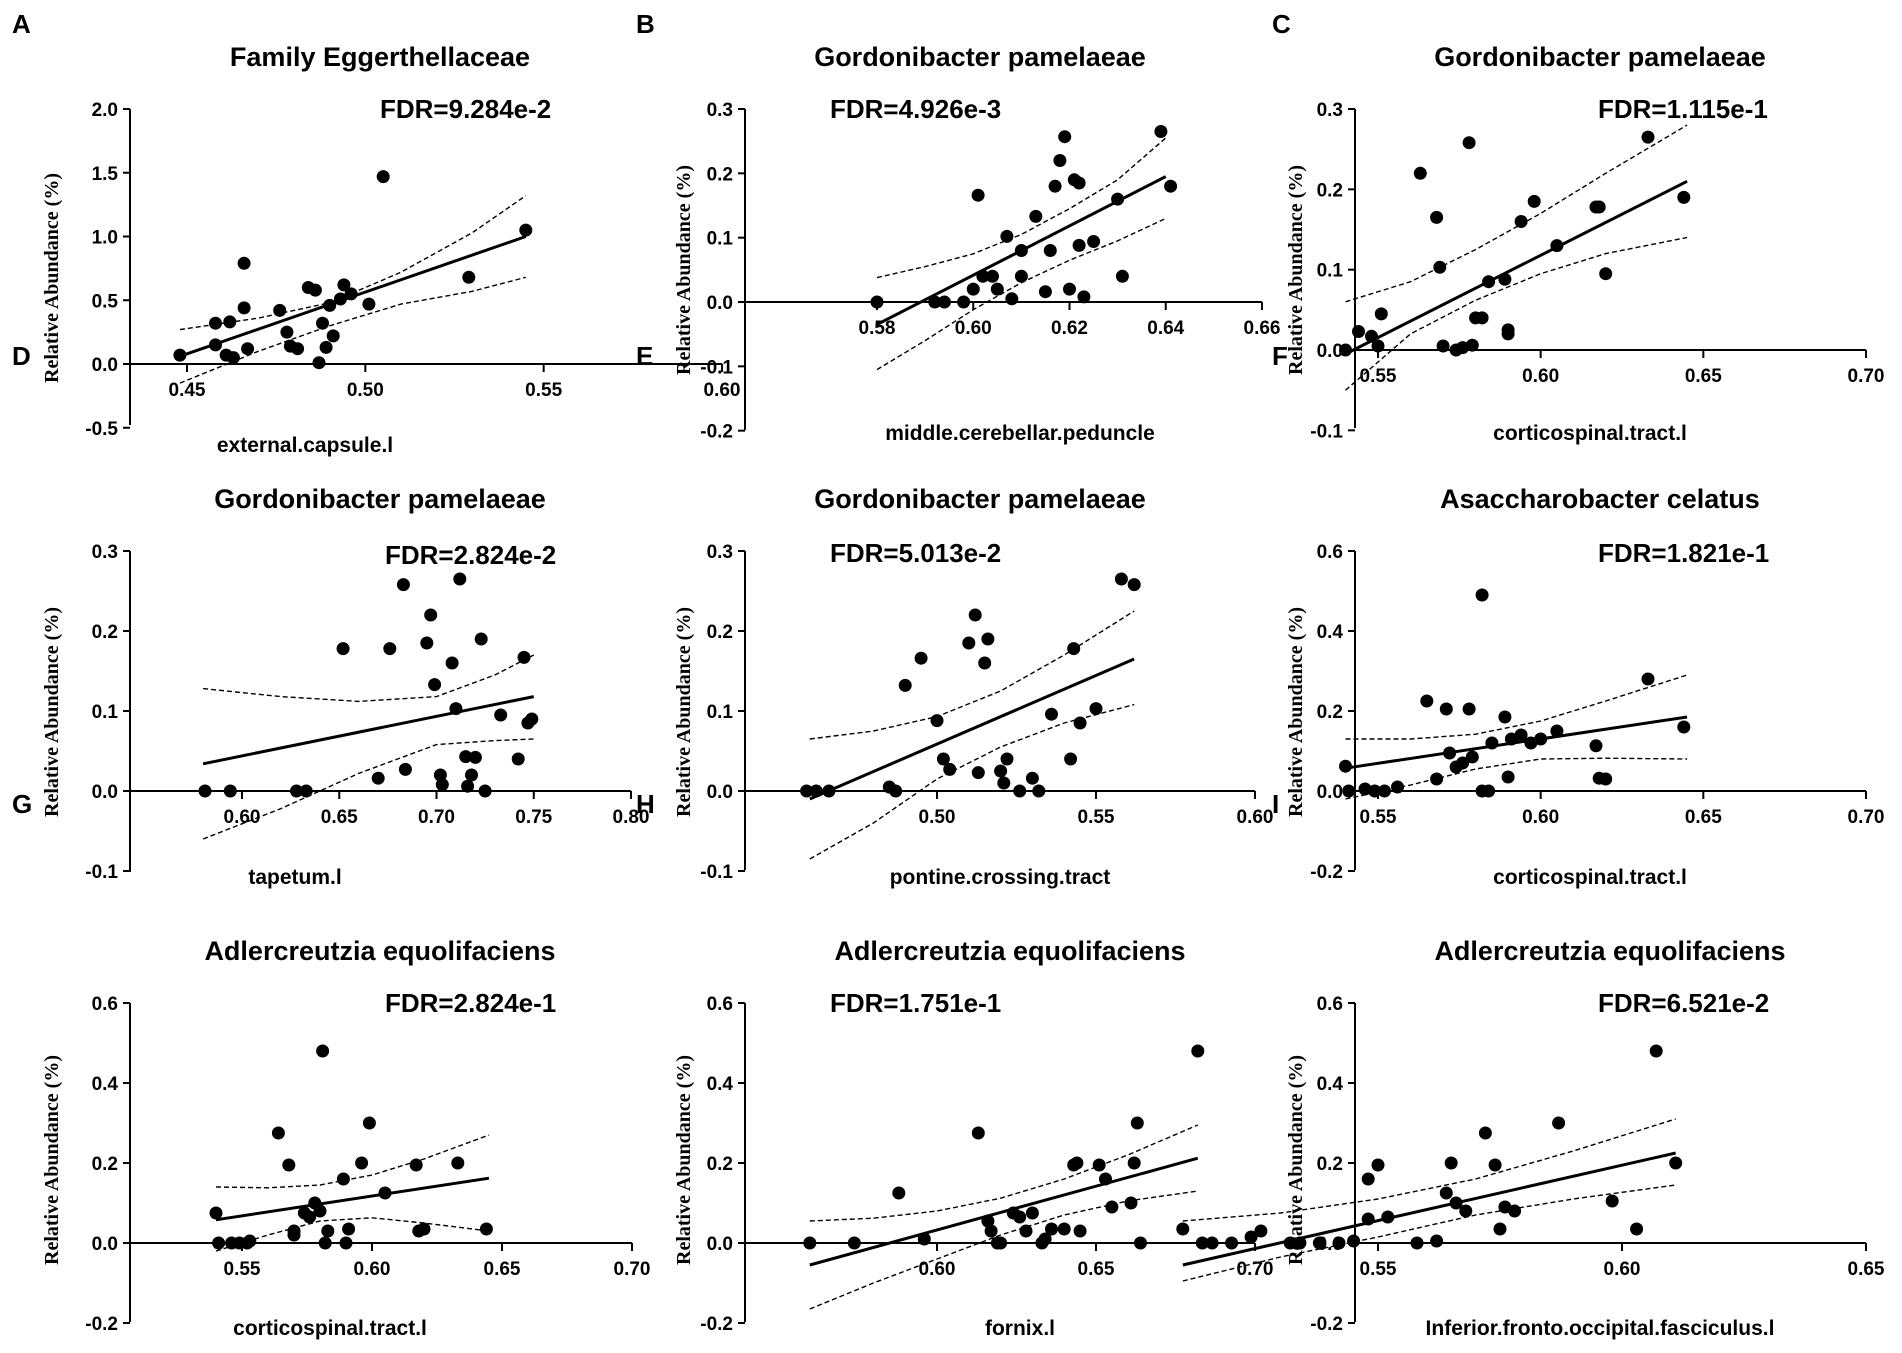  Describe the element at coordinates (1326, 431) in the screenshot. I see `y-tick-label: -0.1` at that location.